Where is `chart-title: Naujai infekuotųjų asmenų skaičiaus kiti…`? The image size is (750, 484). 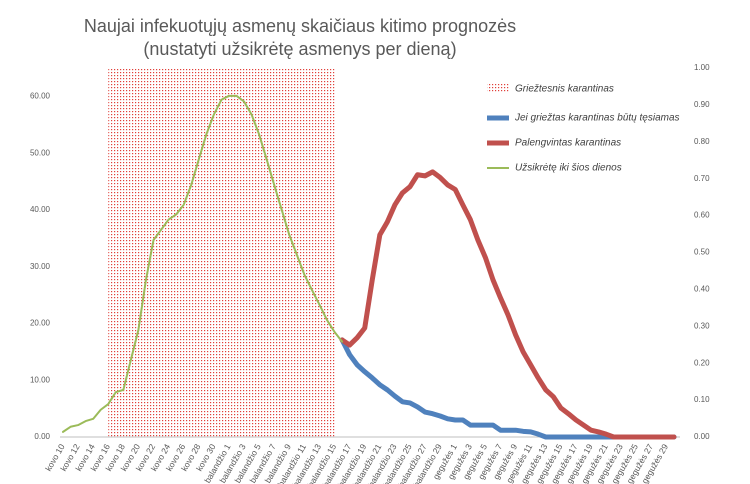 chart-title: Naujai infekuotųjų asmenų skaičiaus kiti… is located at coordinates (300, 26).